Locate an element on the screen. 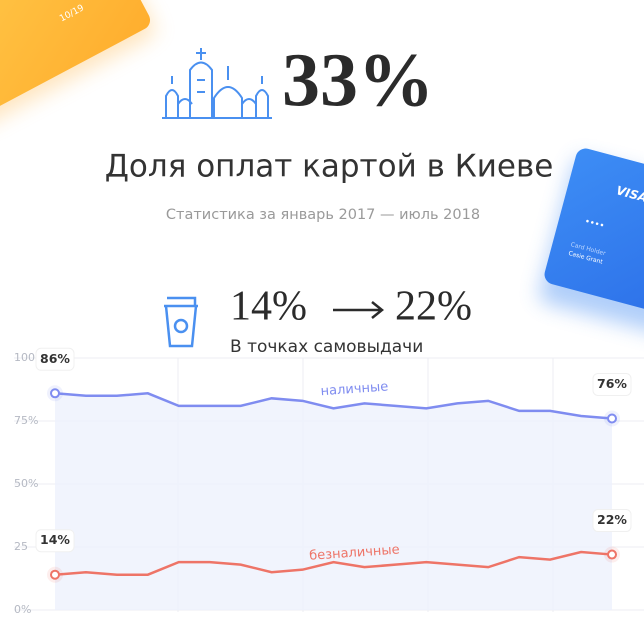  sub-stat-from: 14% is located at coordinates (268, 307).